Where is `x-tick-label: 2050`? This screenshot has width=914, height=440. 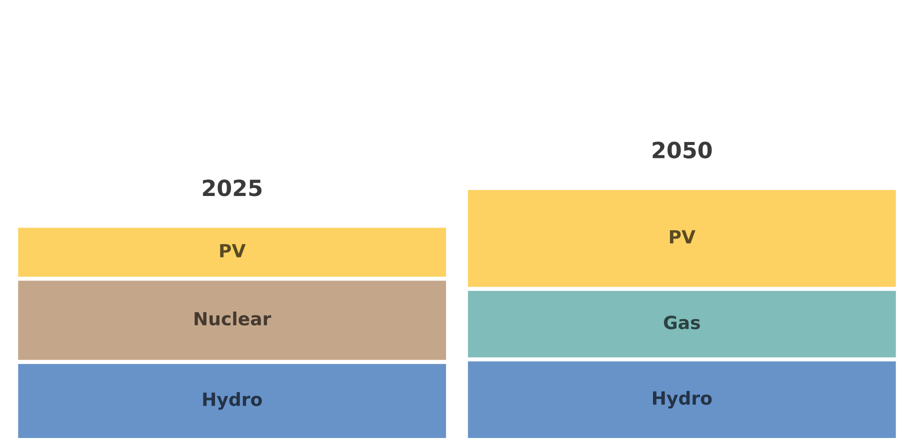 x-tick-label: 2050 is located at coordinates (682, 150).